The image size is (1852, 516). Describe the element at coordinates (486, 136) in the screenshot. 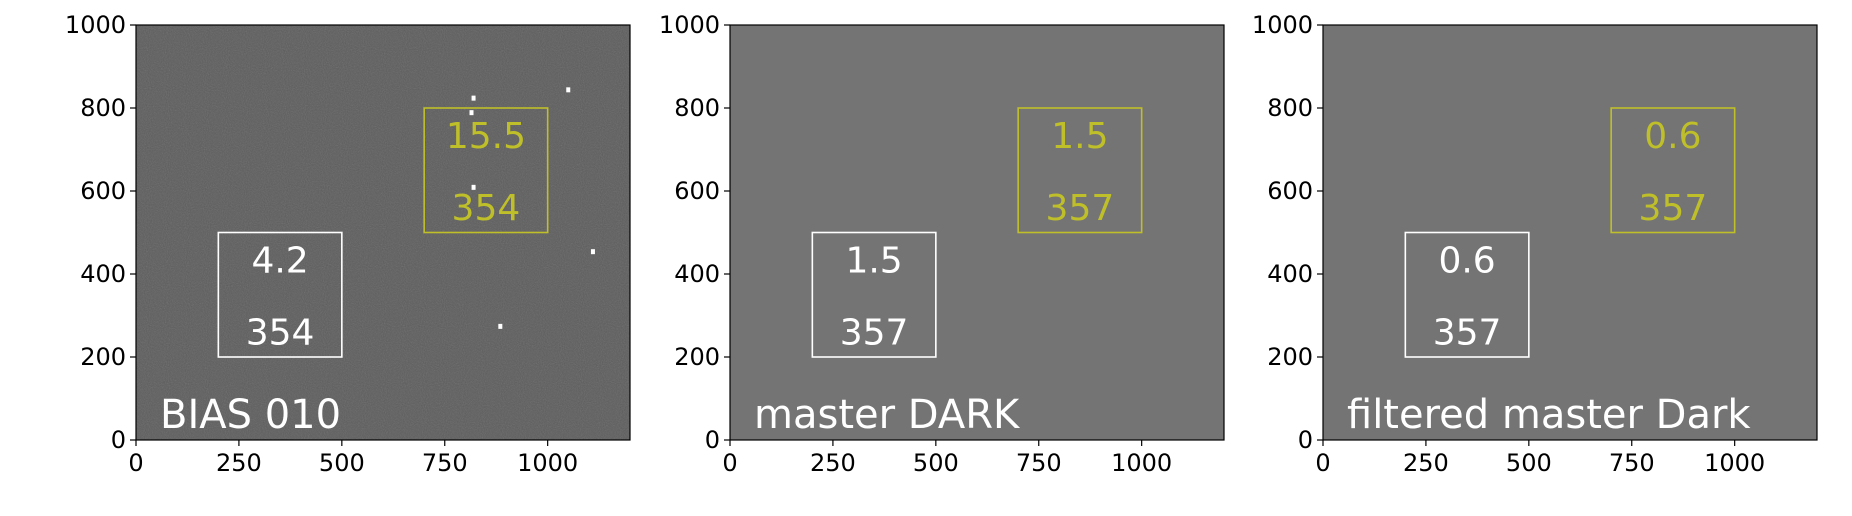

I see `region-mean-label: 15.5` at that location.